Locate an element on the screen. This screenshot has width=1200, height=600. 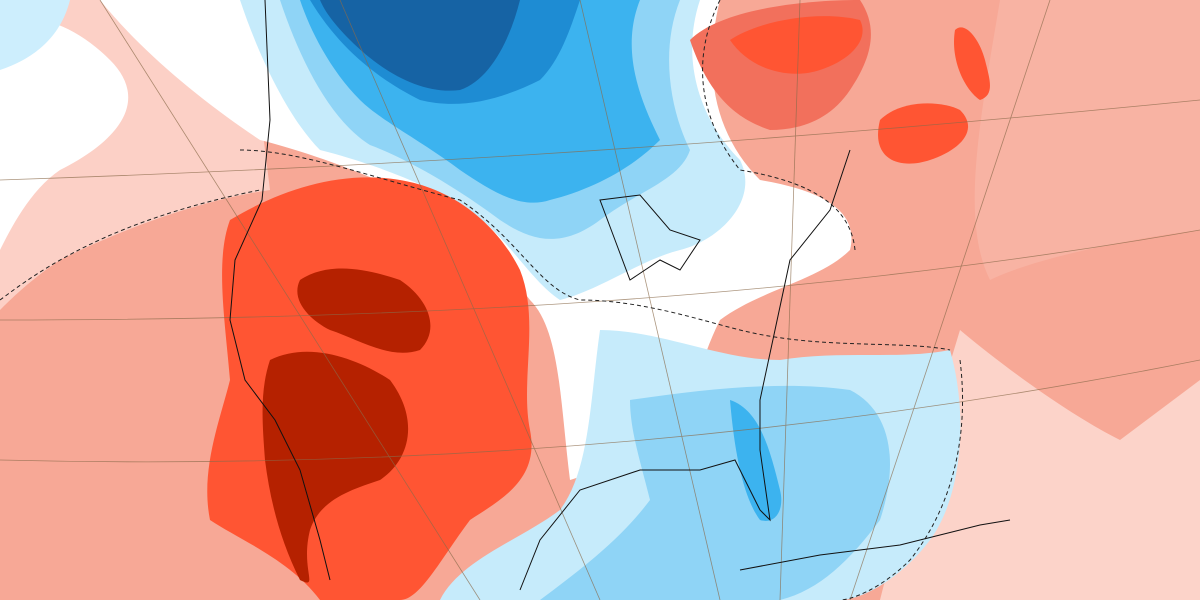
latitude-line is located at coordinates (600, 140).